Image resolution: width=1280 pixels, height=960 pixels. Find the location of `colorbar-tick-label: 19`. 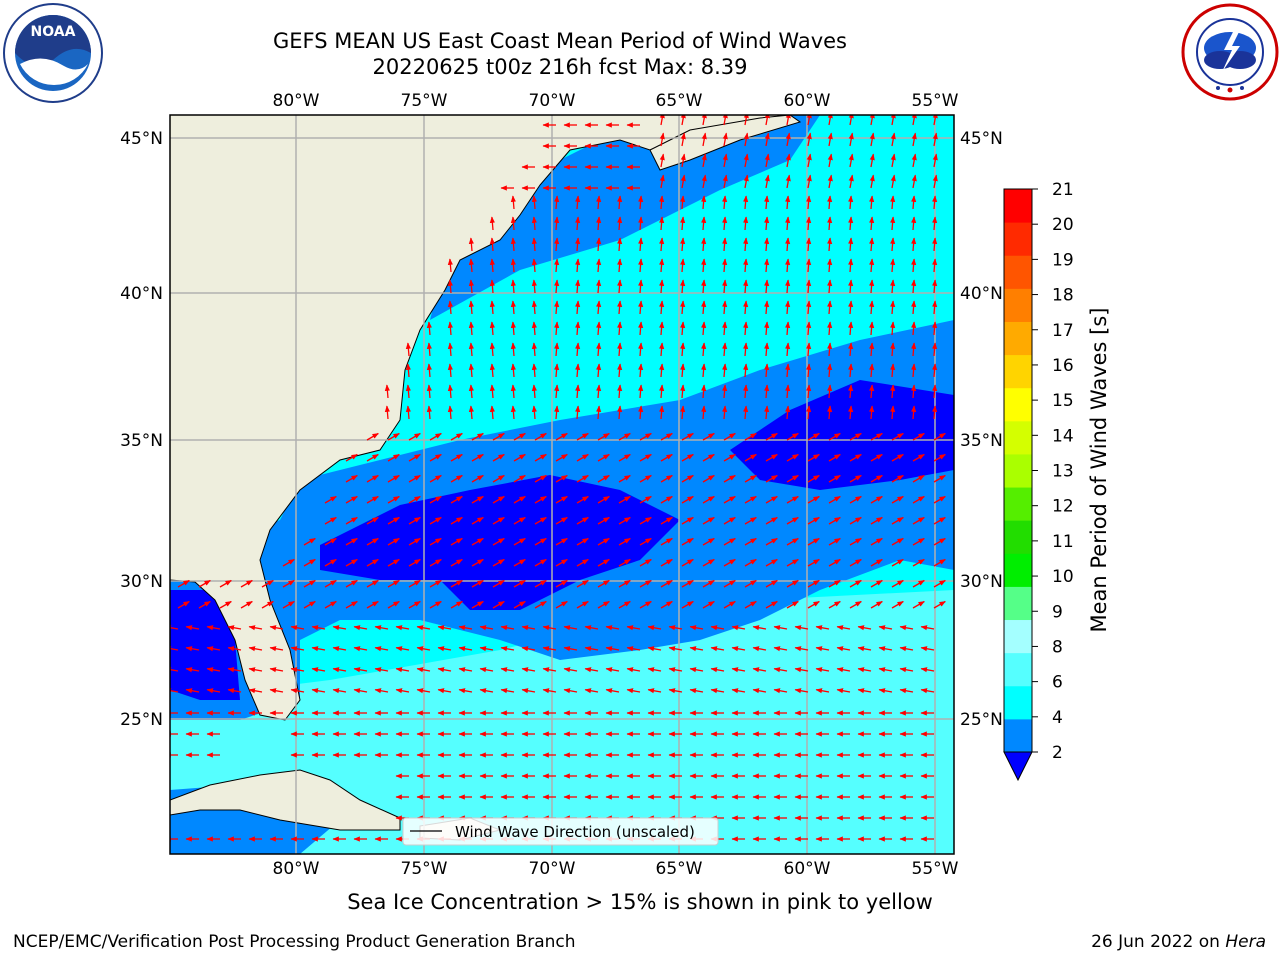

colorbar-tick-label: 19 is located at coordinates (1063, 260).